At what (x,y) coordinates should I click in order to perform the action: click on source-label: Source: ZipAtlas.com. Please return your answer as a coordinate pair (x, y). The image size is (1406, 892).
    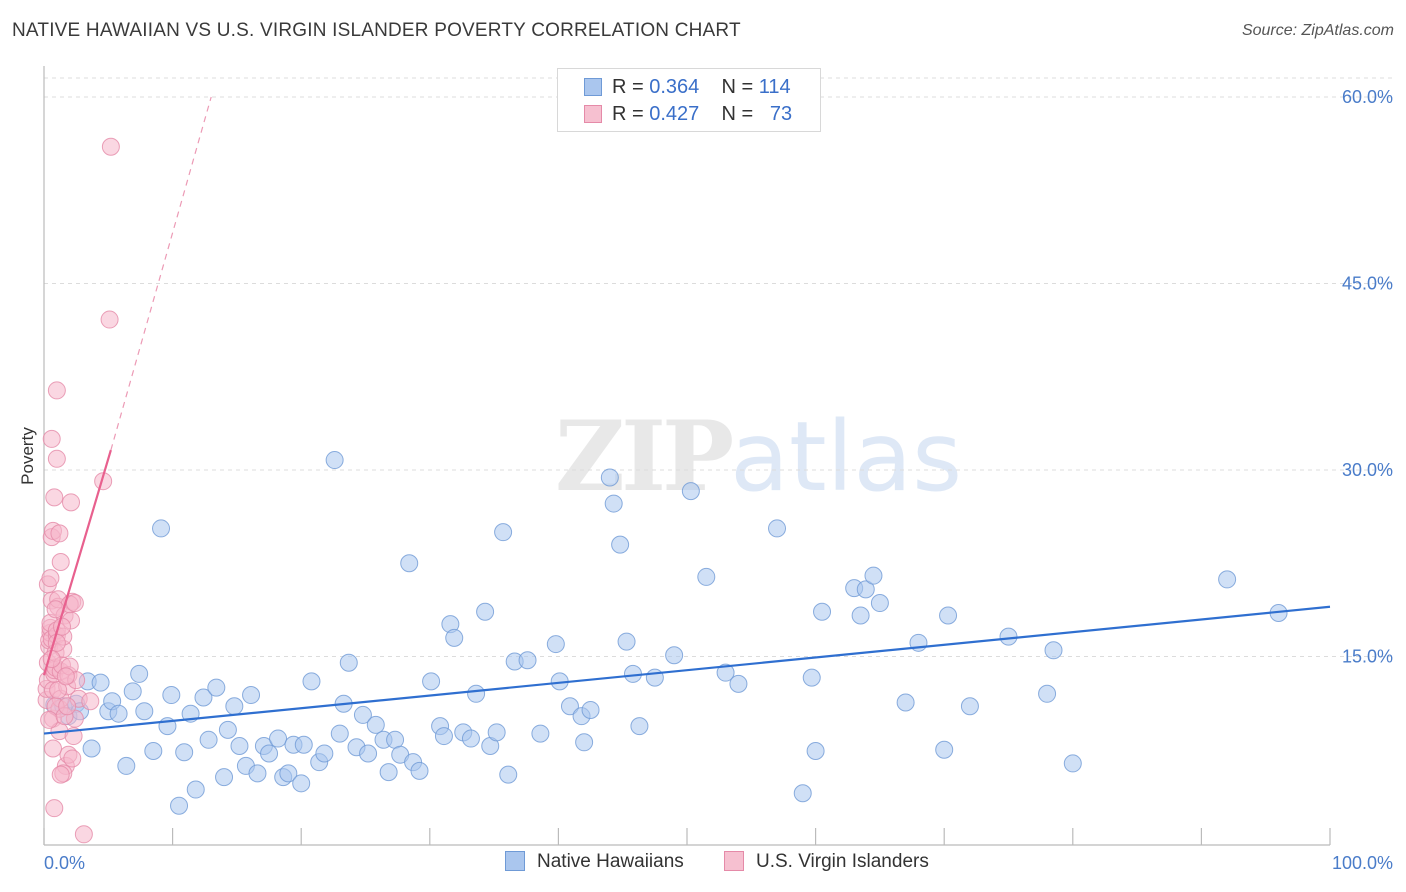
    Looking at the image, I should click on (1317, 30).